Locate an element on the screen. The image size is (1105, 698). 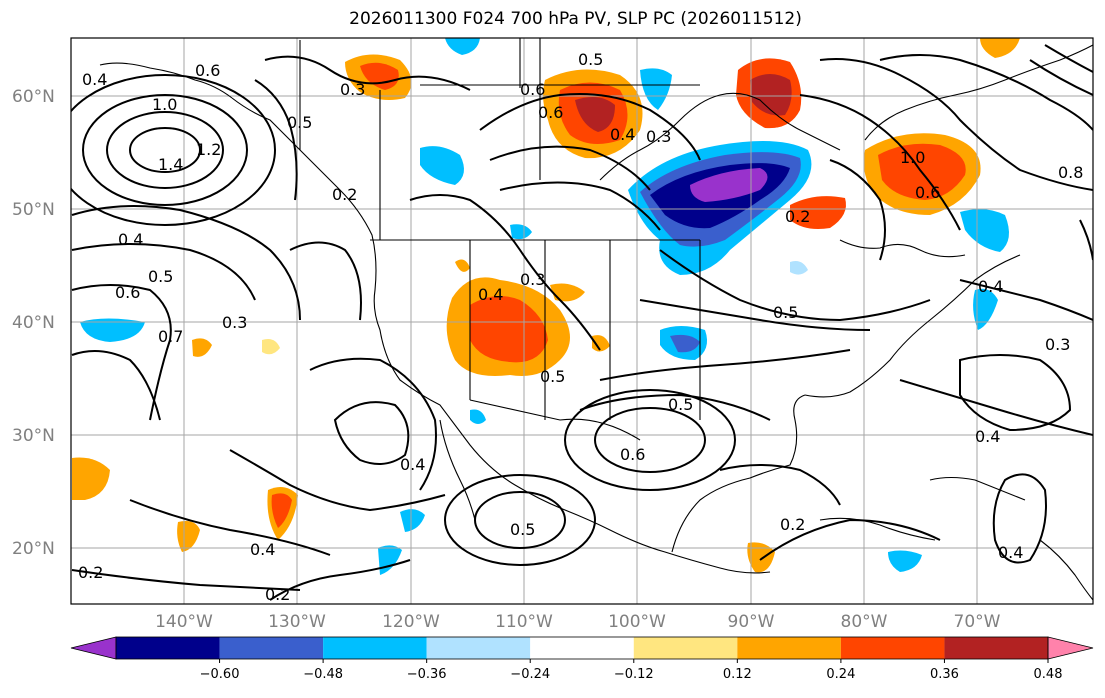
lon-label: 70°W is located at coordinates (977, 622).